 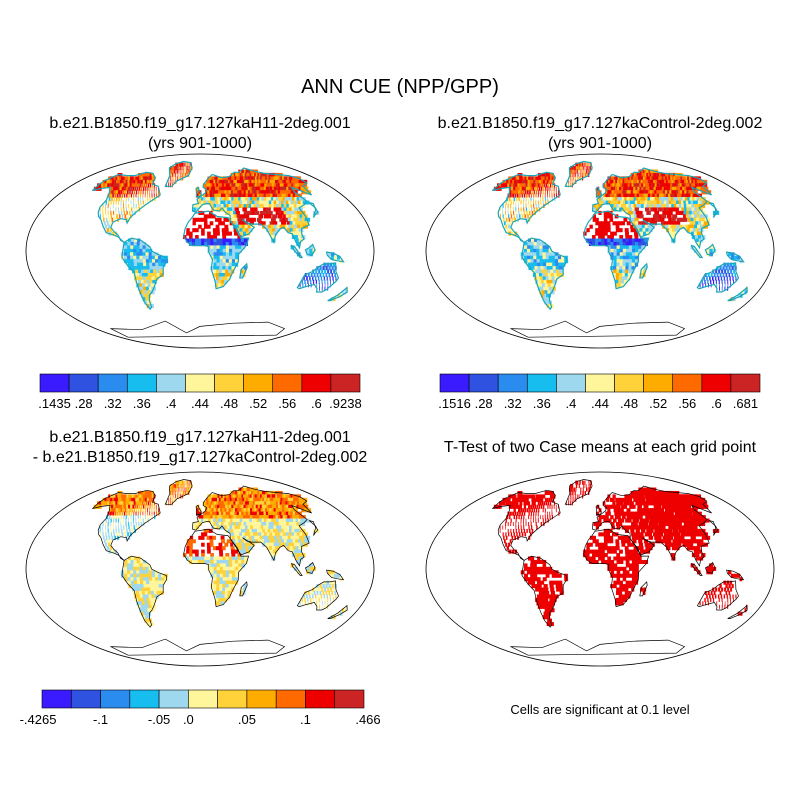 What do you see at coordinates (159, 719) in the screenshot?
I see `colorbar-tick-label: -.05` at bounding box center [159, 719].